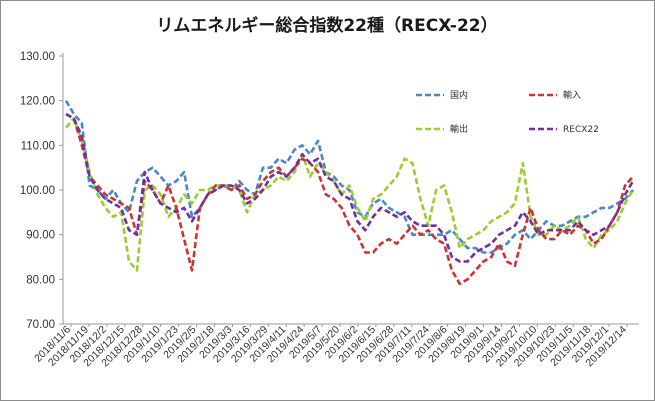  I want to click on legend-label: 輸出, so click(459, 129).